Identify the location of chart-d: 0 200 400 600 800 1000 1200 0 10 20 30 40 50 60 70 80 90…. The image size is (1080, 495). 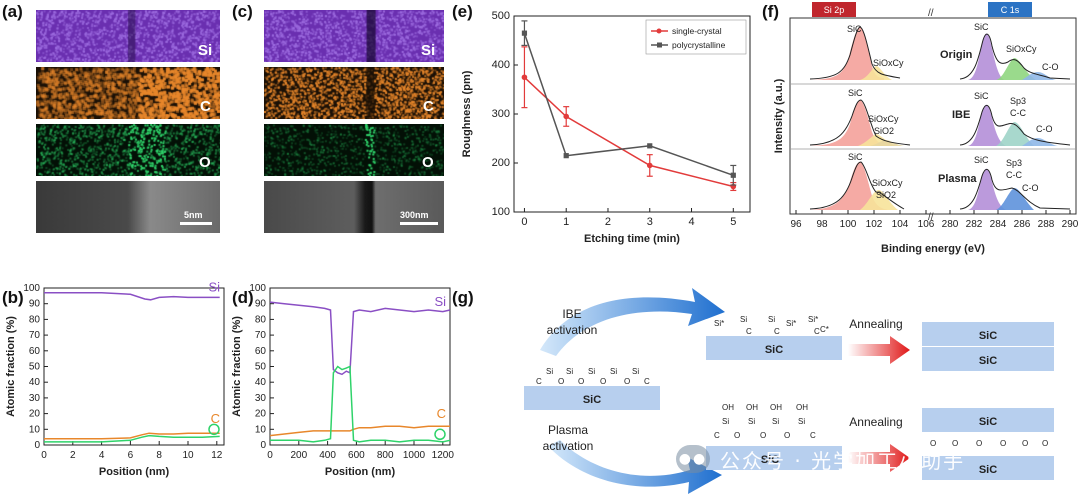
(342, 380).